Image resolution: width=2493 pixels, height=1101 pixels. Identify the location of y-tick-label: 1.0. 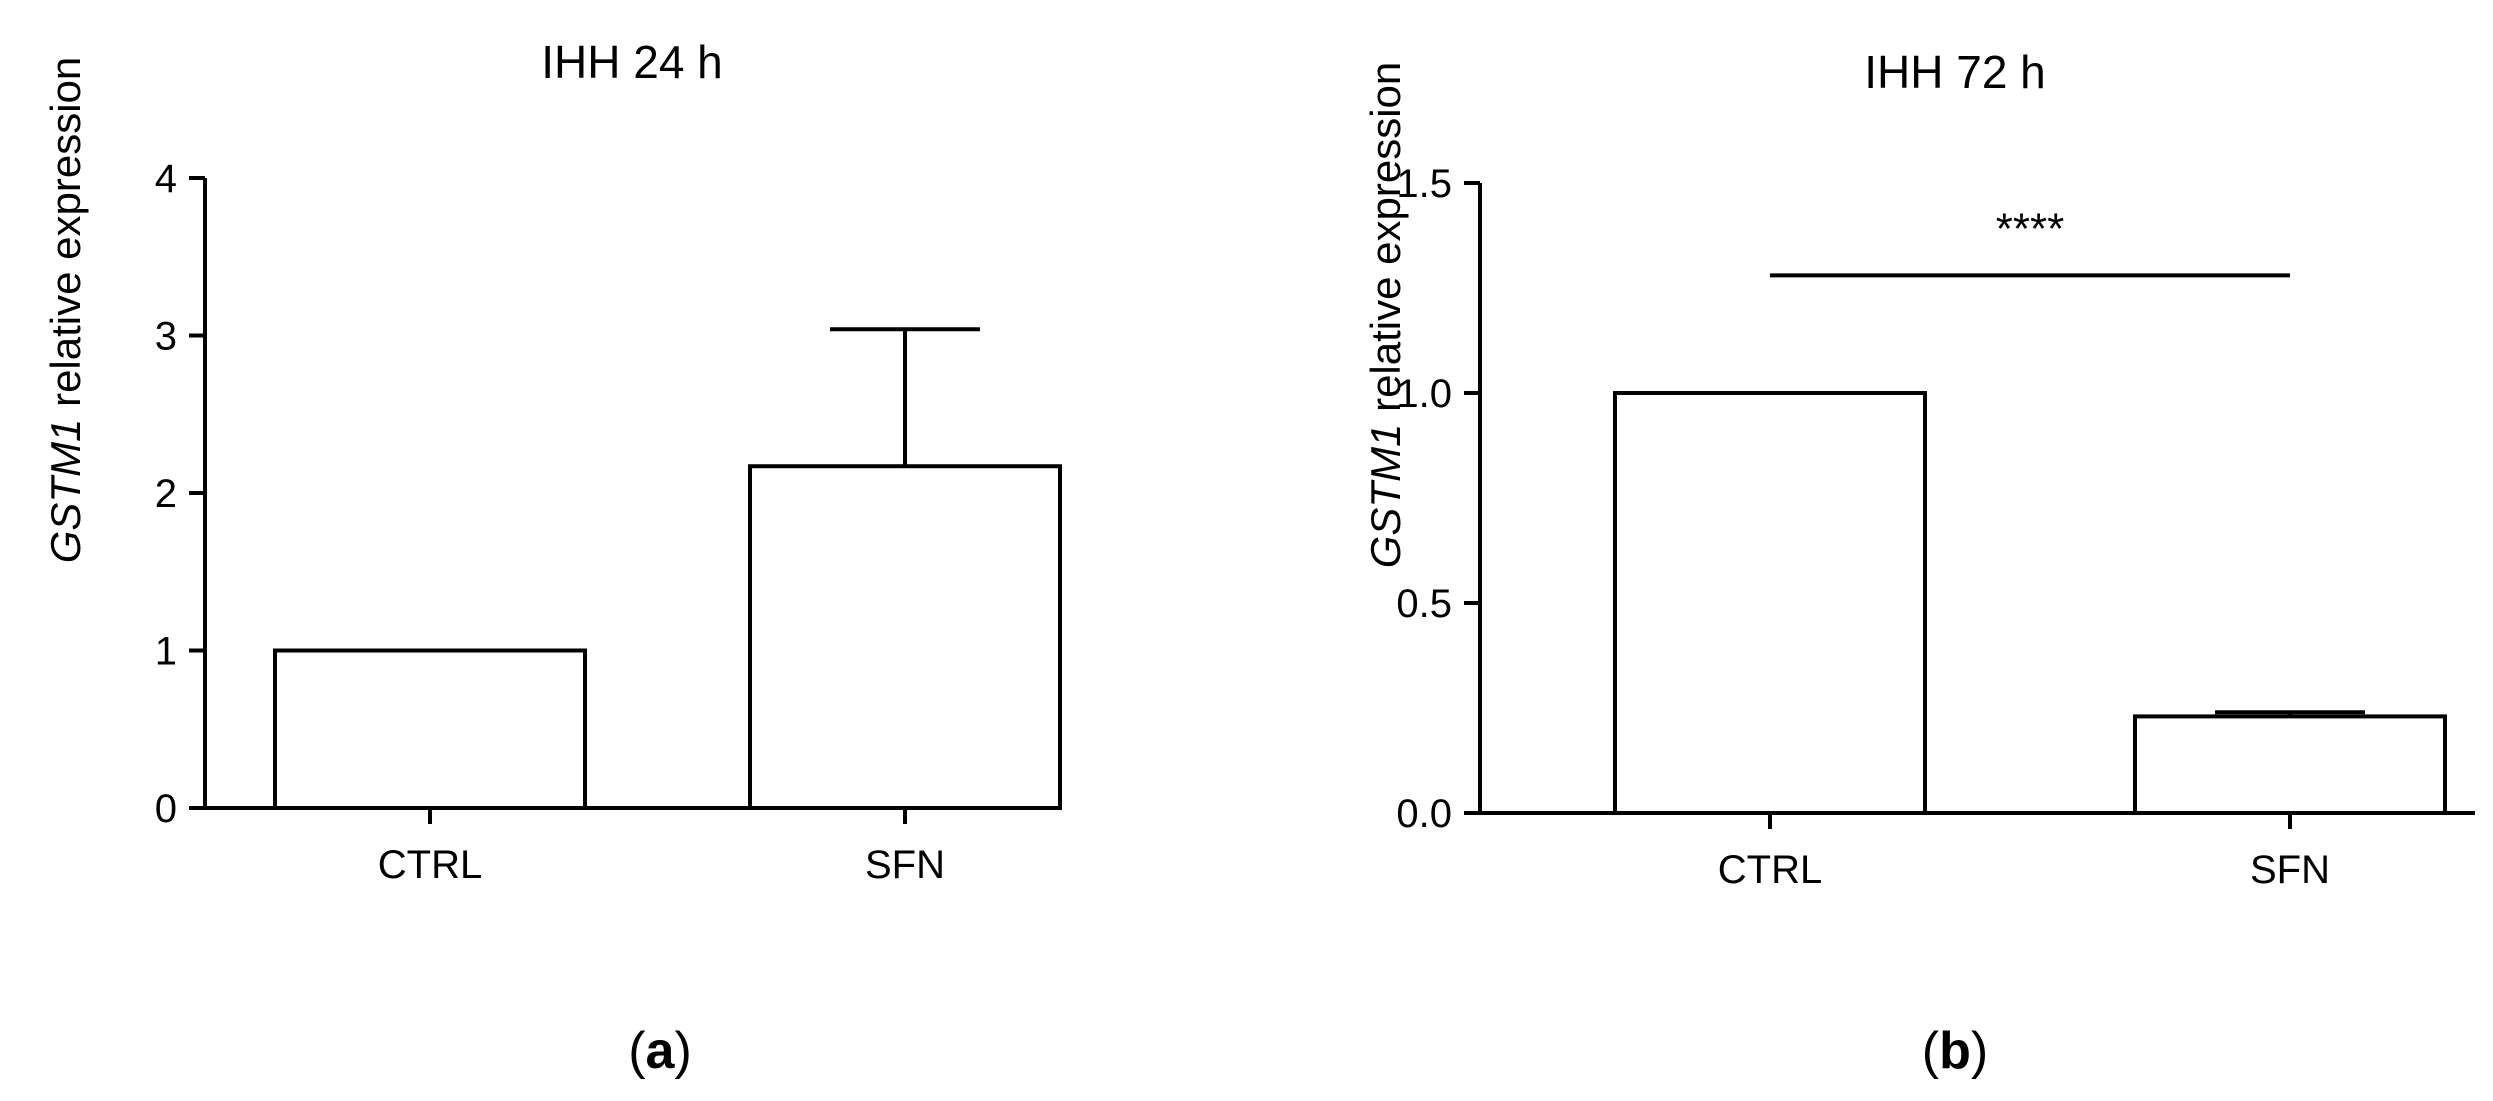
(1424, 394).